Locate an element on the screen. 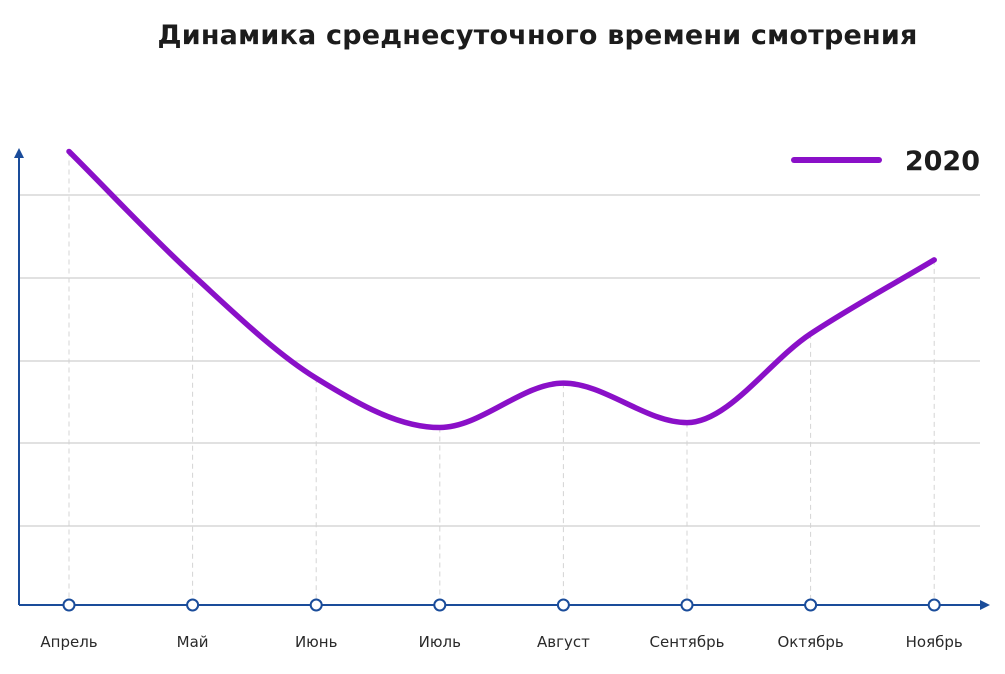  x-tick-label: Апрель is located at coordinates (68, 642).